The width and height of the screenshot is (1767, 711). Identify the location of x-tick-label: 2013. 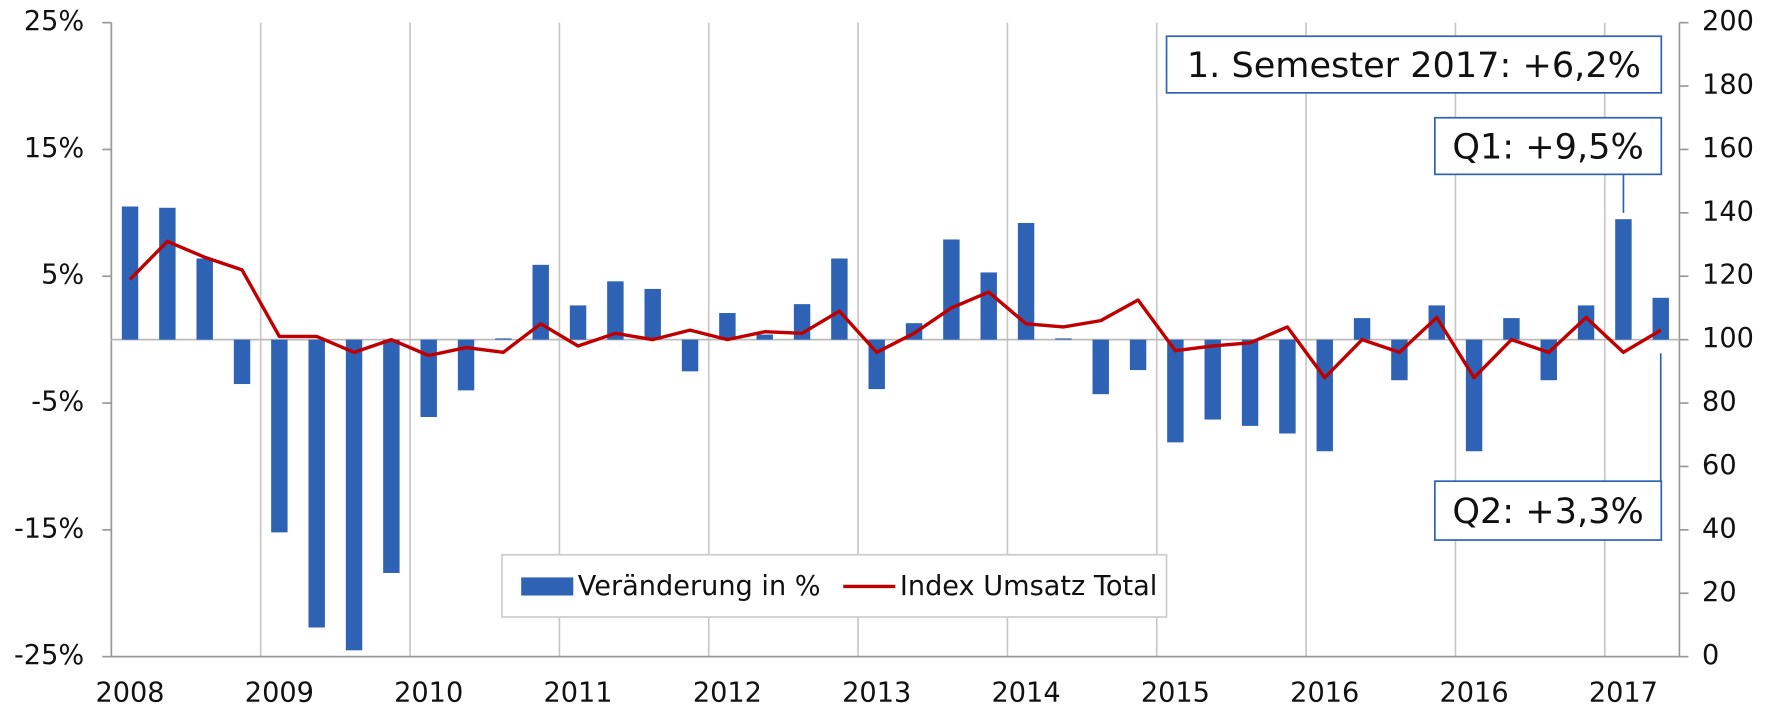
(876, 693).